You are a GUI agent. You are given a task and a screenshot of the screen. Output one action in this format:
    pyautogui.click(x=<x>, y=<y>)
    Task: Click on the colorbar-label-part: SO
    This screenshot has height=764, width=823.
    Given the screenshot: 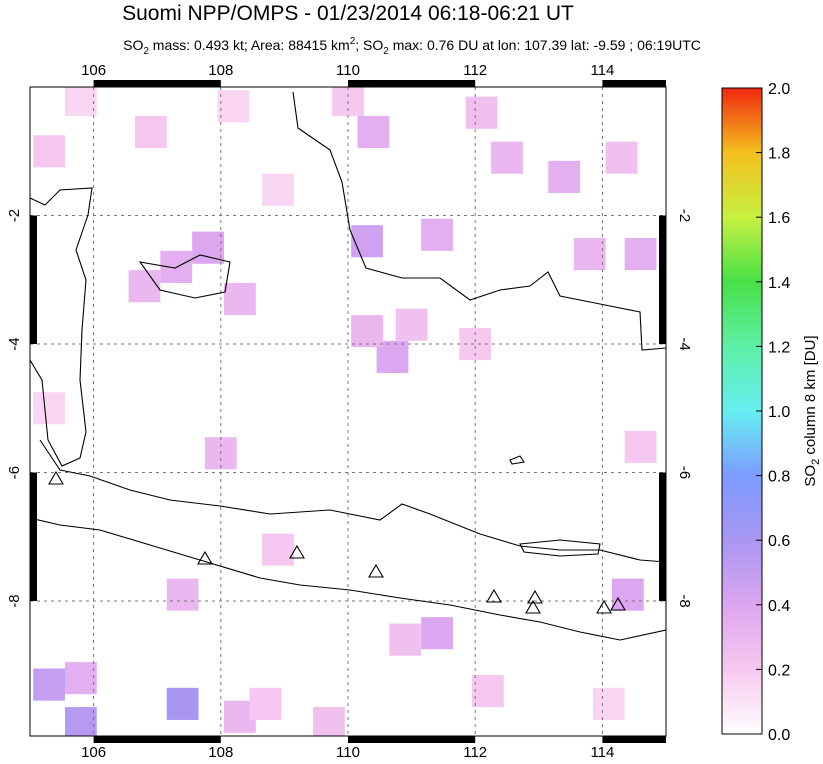 What is the action you would take?
    pyautogui.click(x=810, y=476)
    